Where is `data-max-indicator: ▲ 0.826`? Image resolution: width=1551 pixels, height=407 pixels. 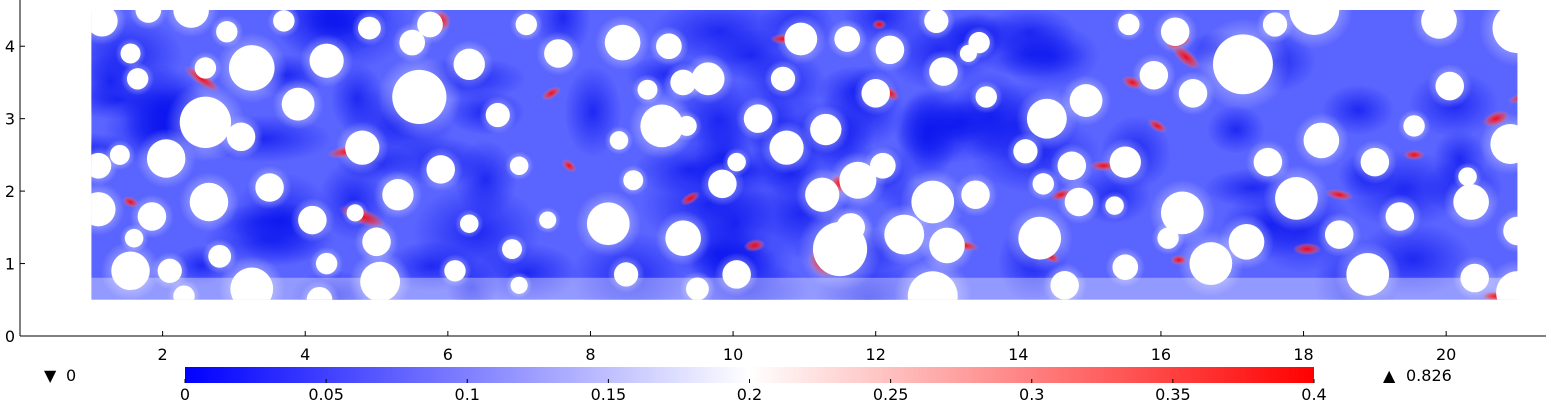 data-max-indicator: ▲ 0.826 is located at coordinates (1417, 375).